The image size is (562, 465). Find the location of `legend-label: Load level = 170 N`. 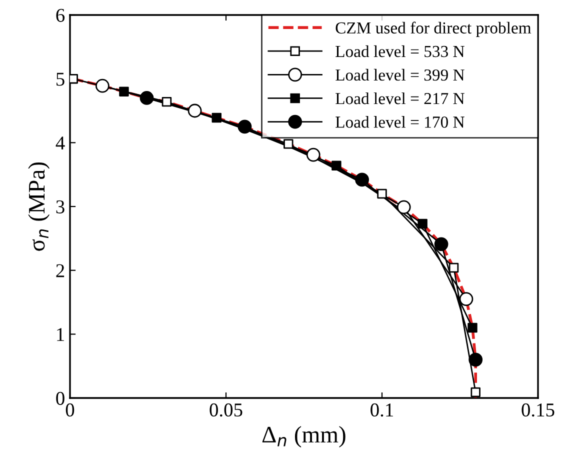

legend-label: Load level = 170 N is located at coordinates (400, 122).